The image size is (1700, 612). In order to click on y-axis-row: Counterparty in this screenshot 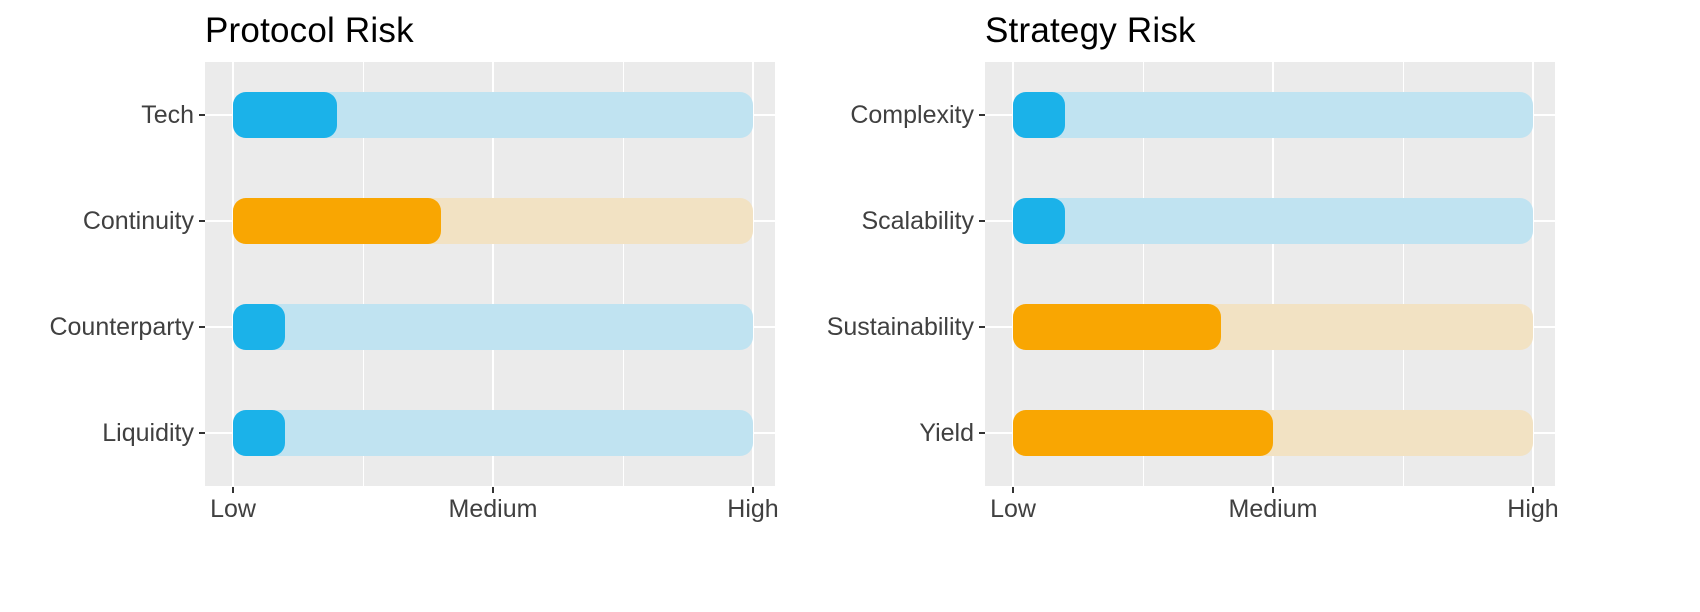, I will do `click(102, 327)`.